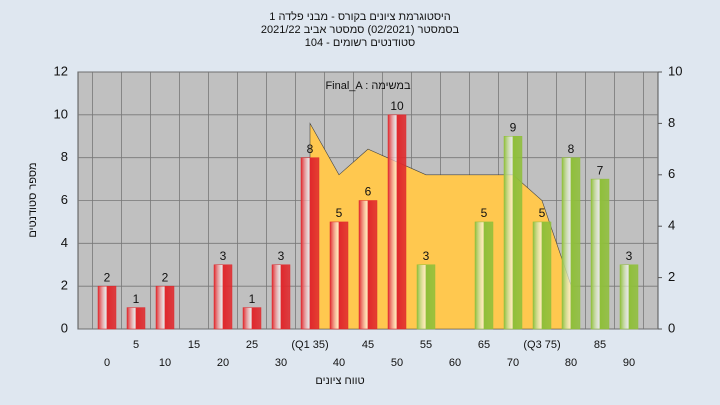  What do you see at coordinates (194, 345) in the screenshot?
I see `x-tick-label: 15` at bounding box center [194, 345].